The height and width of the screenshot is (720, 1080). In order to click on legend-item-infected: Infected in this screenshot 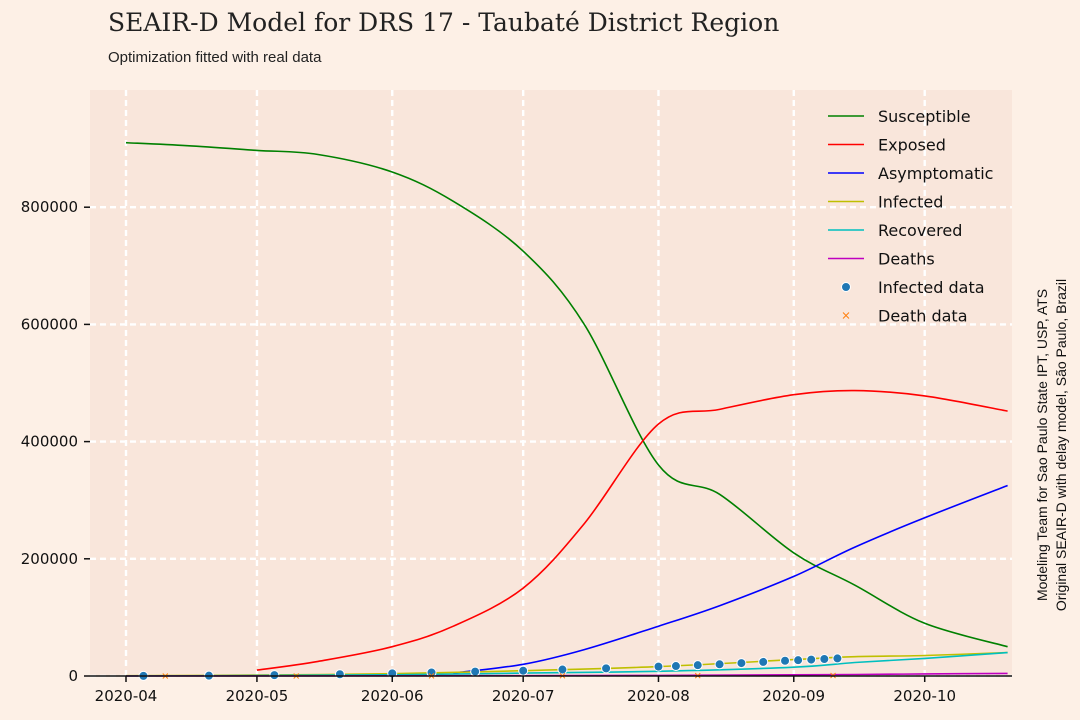, I will do `click(885, 202)`.